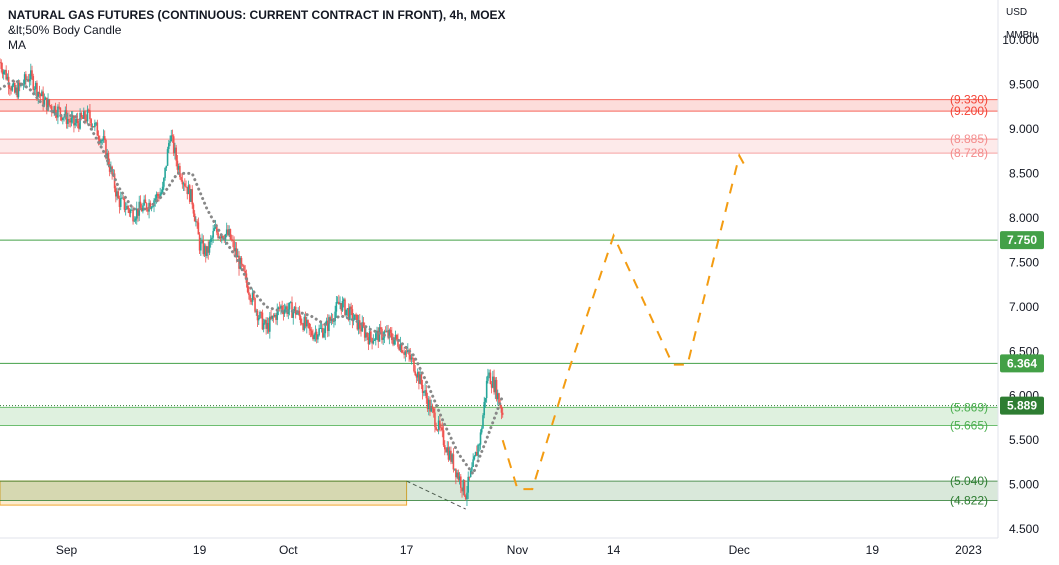 The height and width of the screenshot is (565, 1059). I want to click on zone-bottom-label-4: (4.822), so click(969, 500).